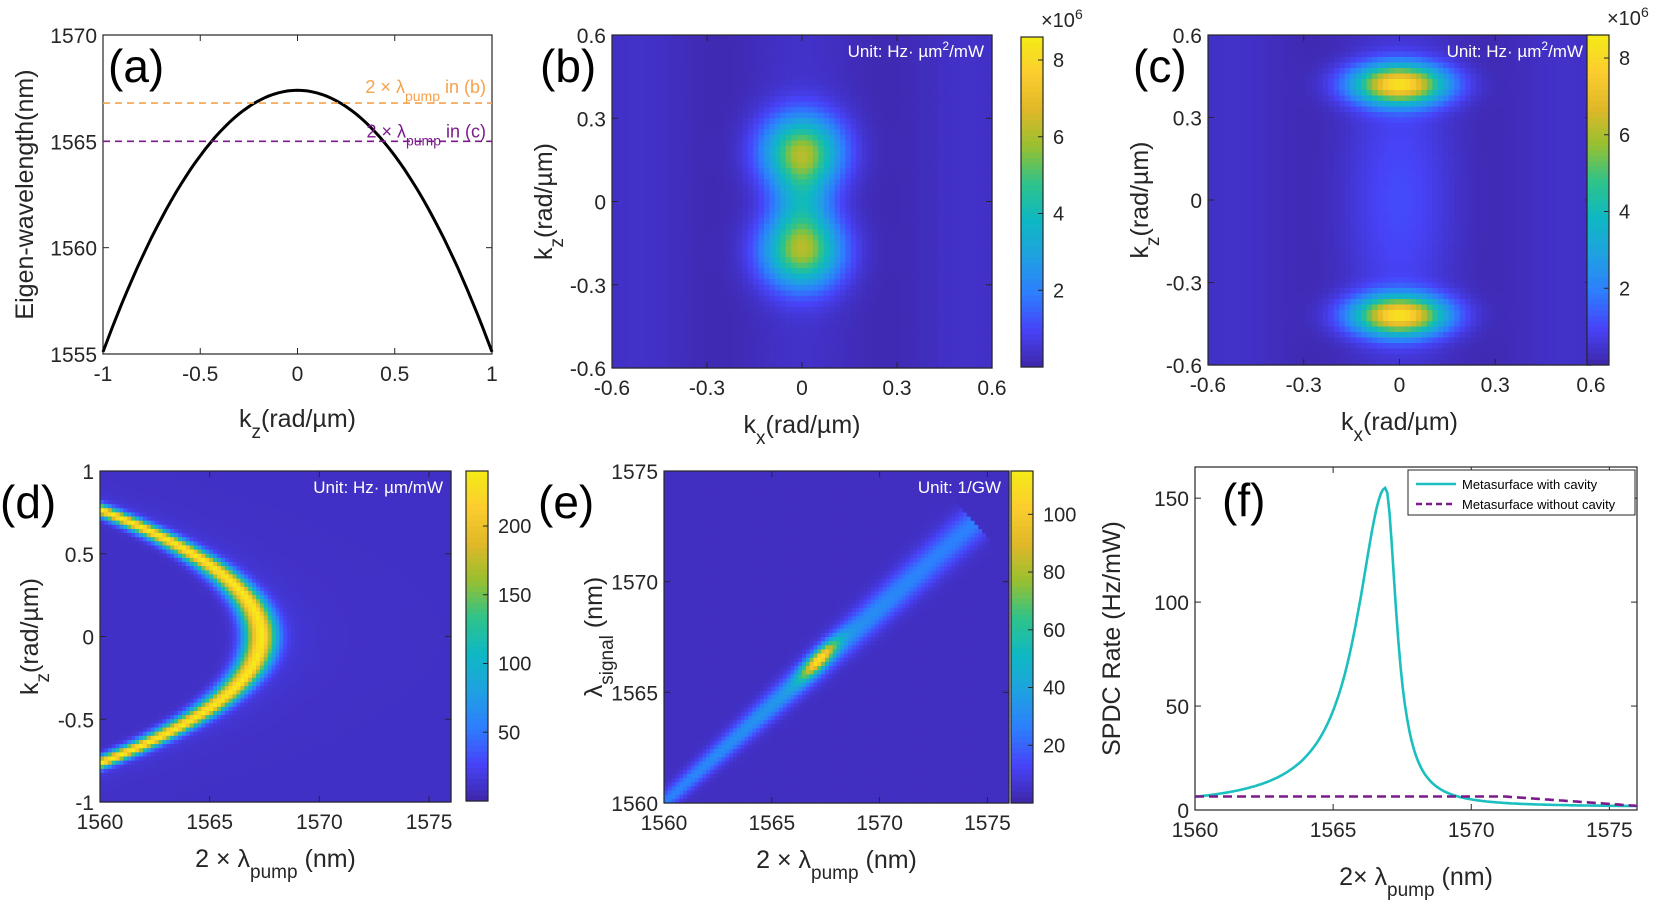 The height and width of the screenshot is (909, 1661). I want to click on label-part: x, so click(761, 438).